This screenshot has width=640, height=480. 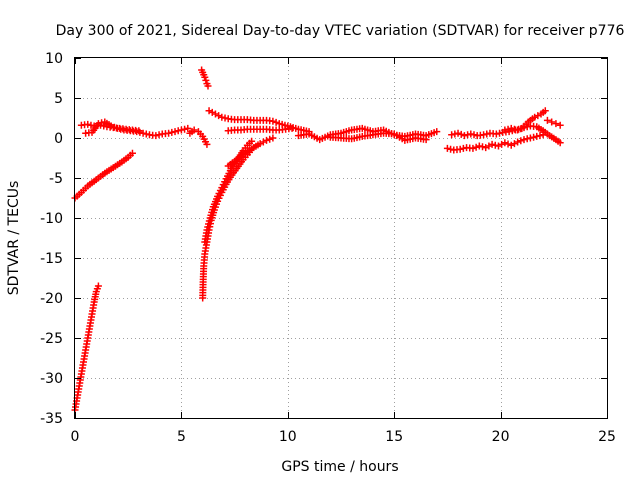 What do you see at coordinates (51, 299) in the screenshot?
I see `y-tick-label: -20` at bounding box center [51, 299].